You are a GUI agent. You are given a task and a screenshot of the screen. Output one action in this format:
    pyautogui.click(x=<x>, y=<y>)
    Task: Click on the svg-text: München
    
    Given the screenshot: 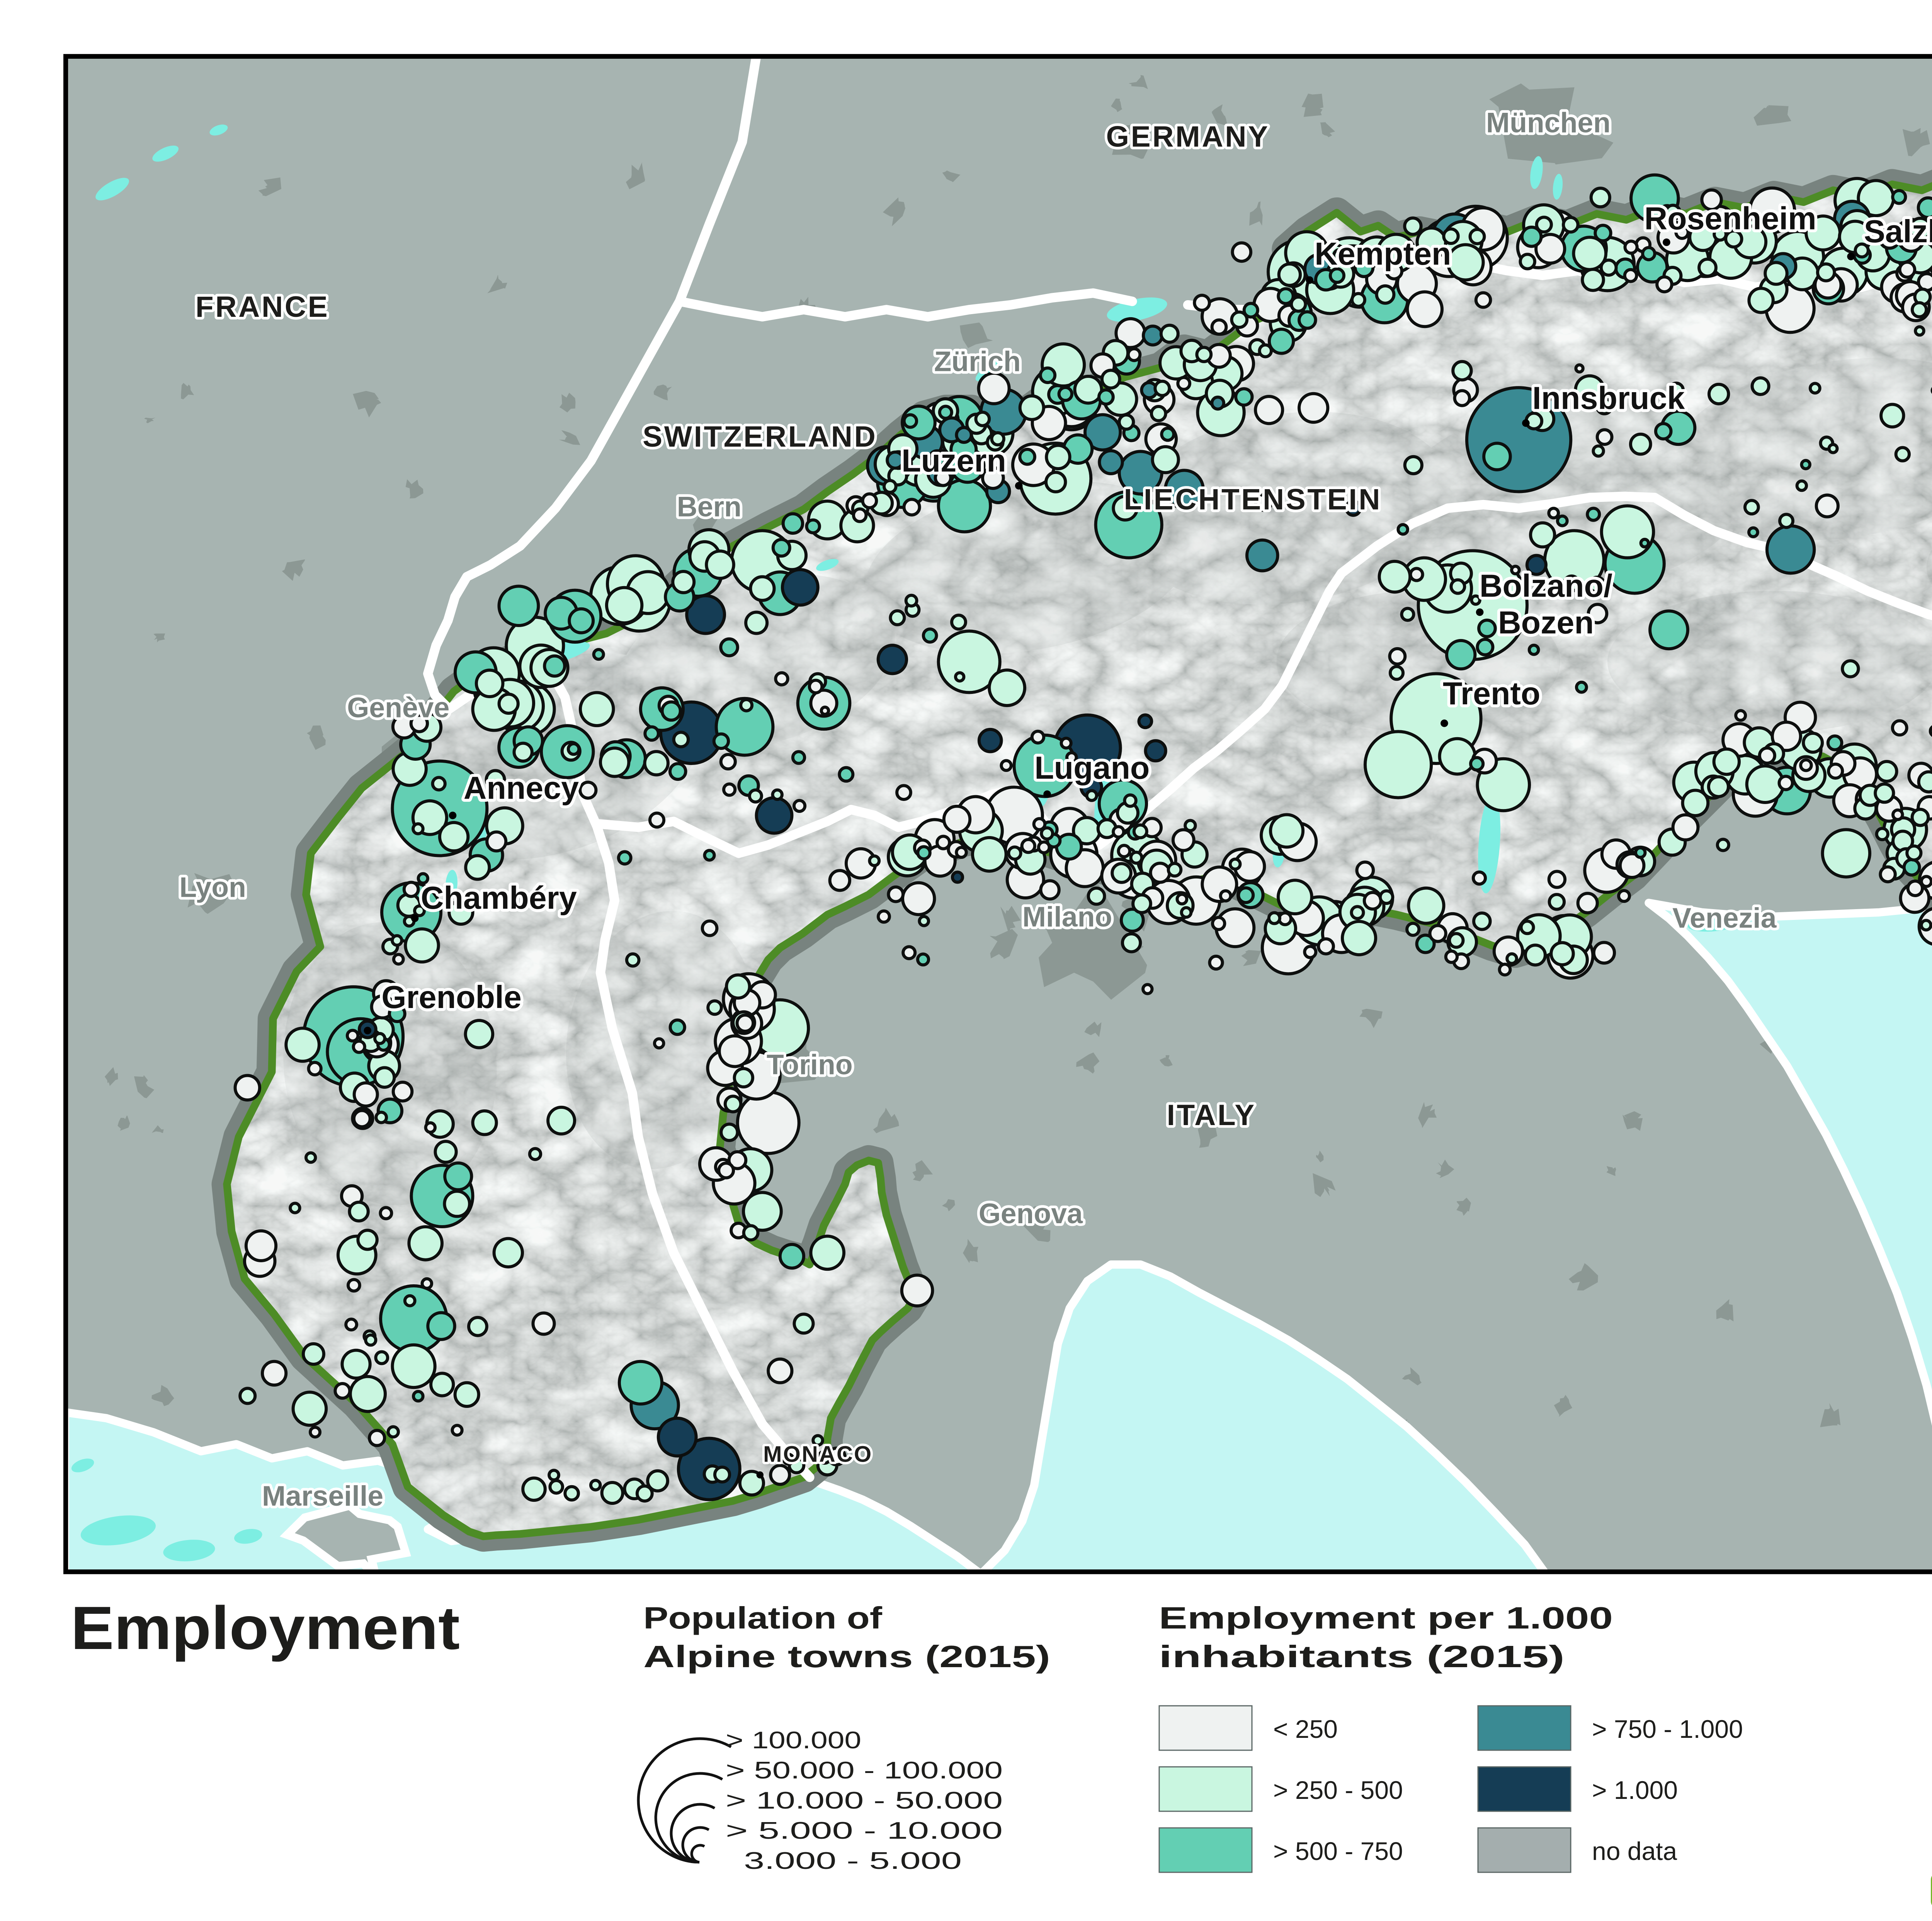 What is the action you would take?
    pyautogui.click(x=1548, y=123)
    